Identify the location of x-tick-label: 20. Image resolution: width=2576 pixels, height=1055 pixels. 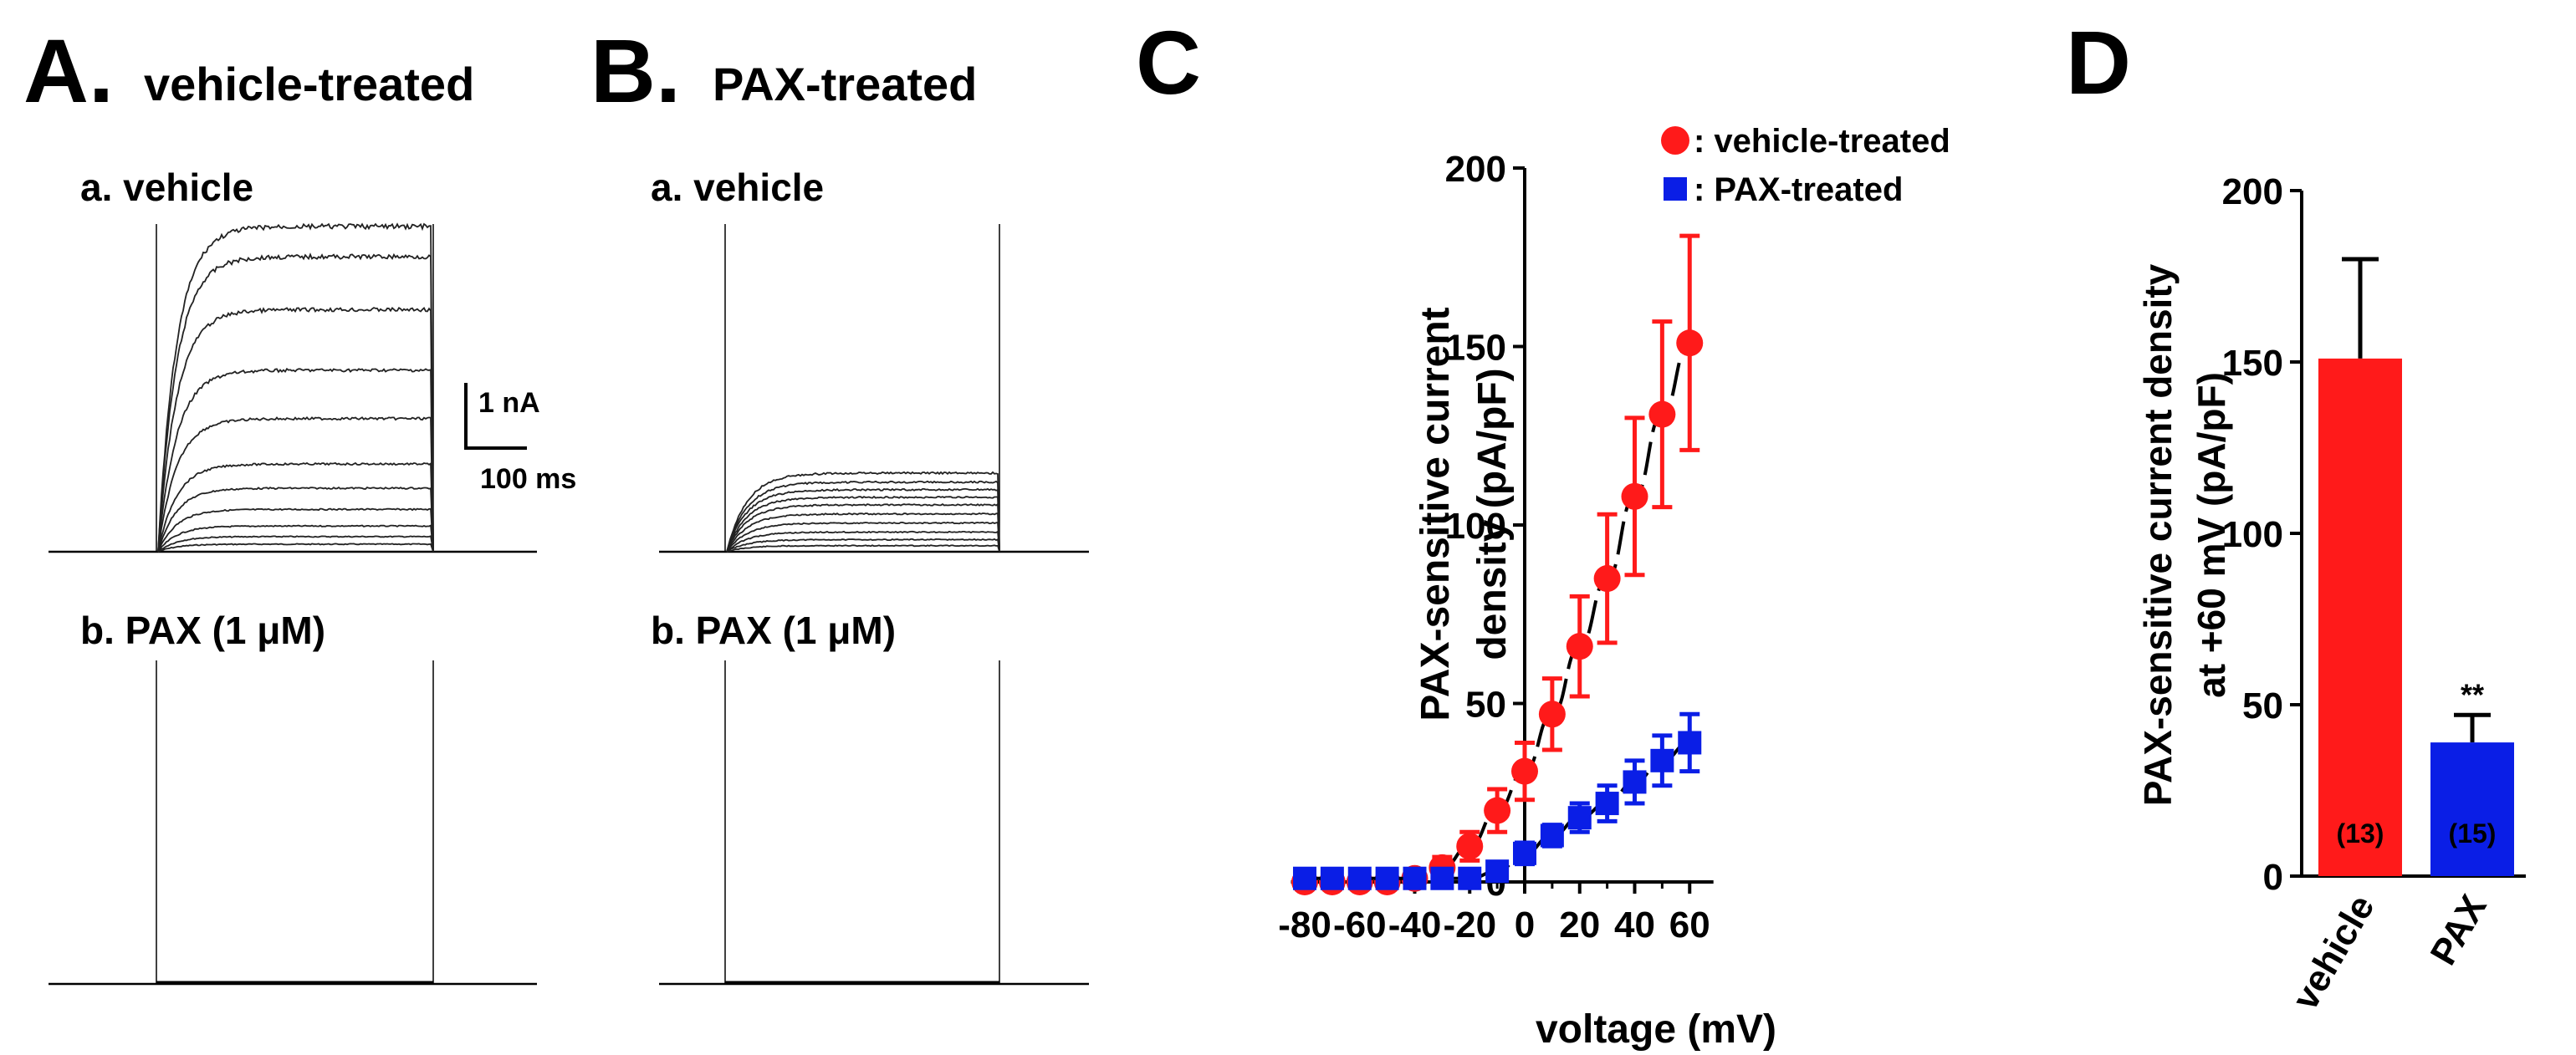
(1579, 925).